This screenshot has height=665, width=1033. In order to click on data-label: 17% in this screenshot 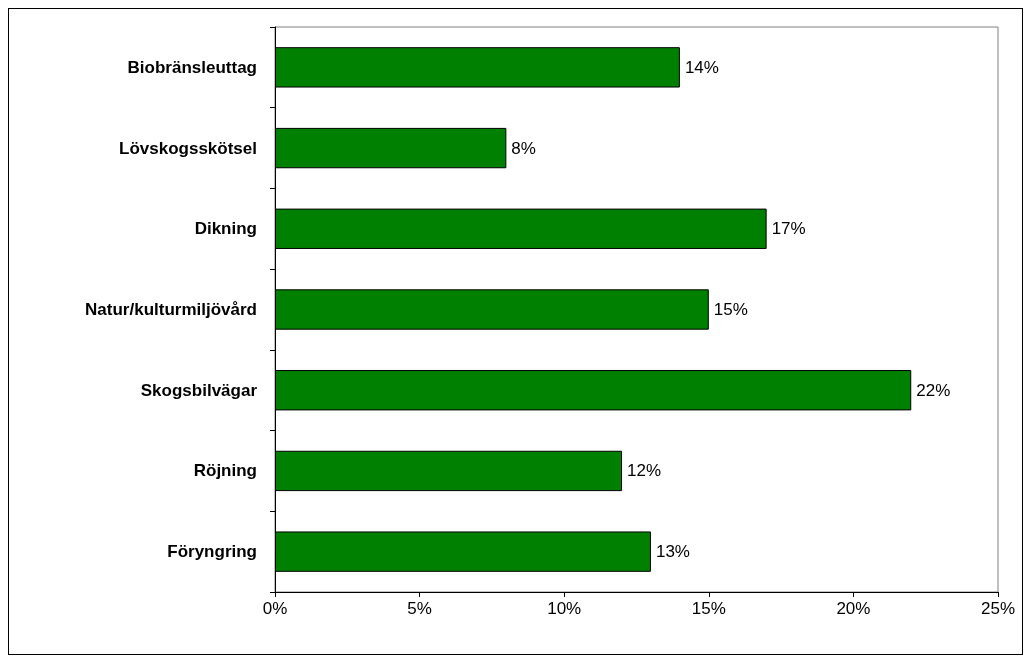, I will do `click(788, 229)`.